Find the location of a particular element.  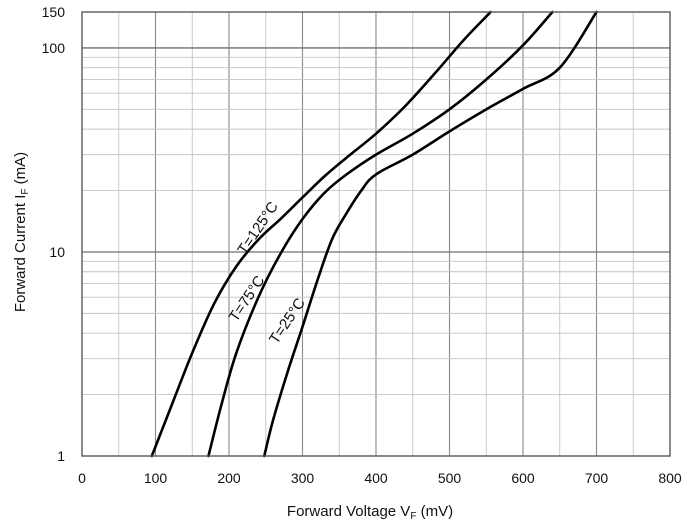

y-tick-label: 10 is located at coordinates (57, 252).